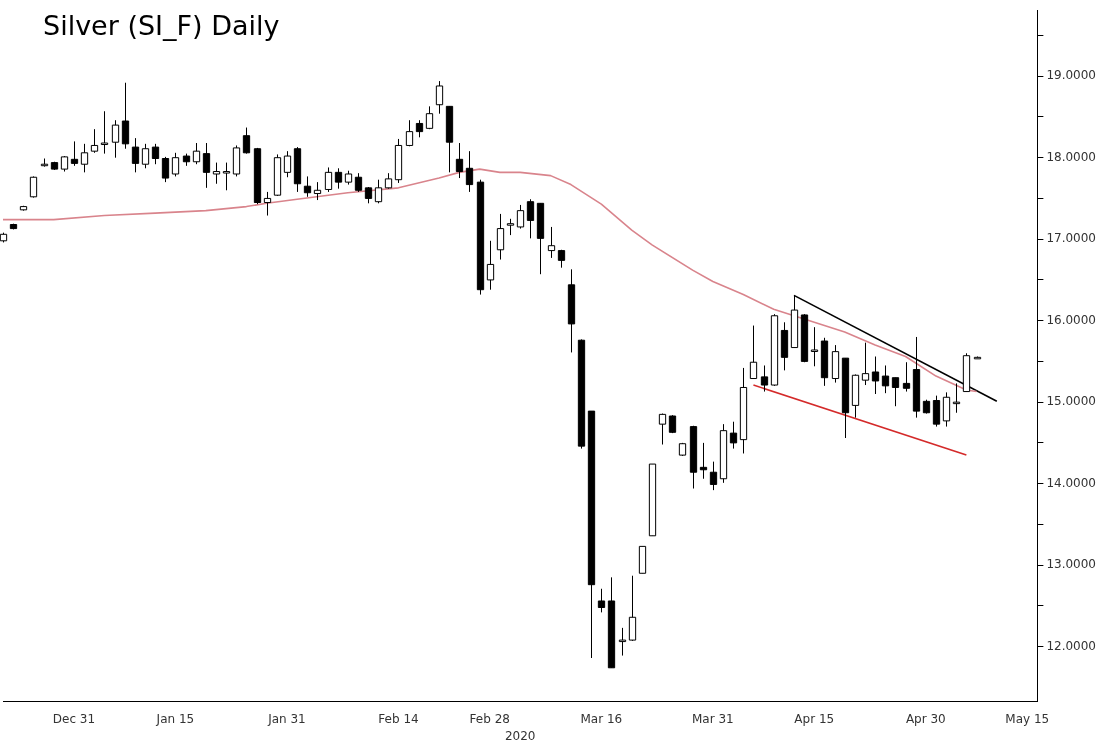 Image resolution: width=1103 pixels, height=744 pixels. What do you see at coordinates (1027, 718) in the screenshot?
I see `x-tick-label: May 15` at bounding box center [1027, 718].